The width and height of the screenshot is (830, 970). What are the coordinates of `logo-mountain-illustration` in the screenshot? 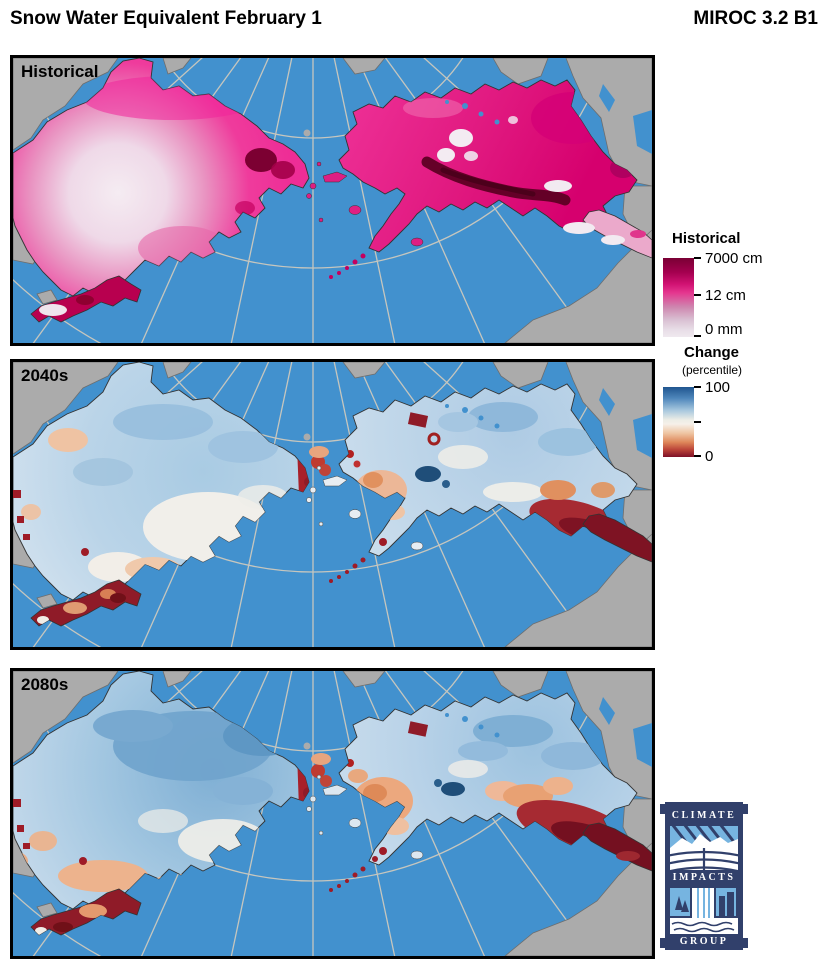 It's located at (704, 848).